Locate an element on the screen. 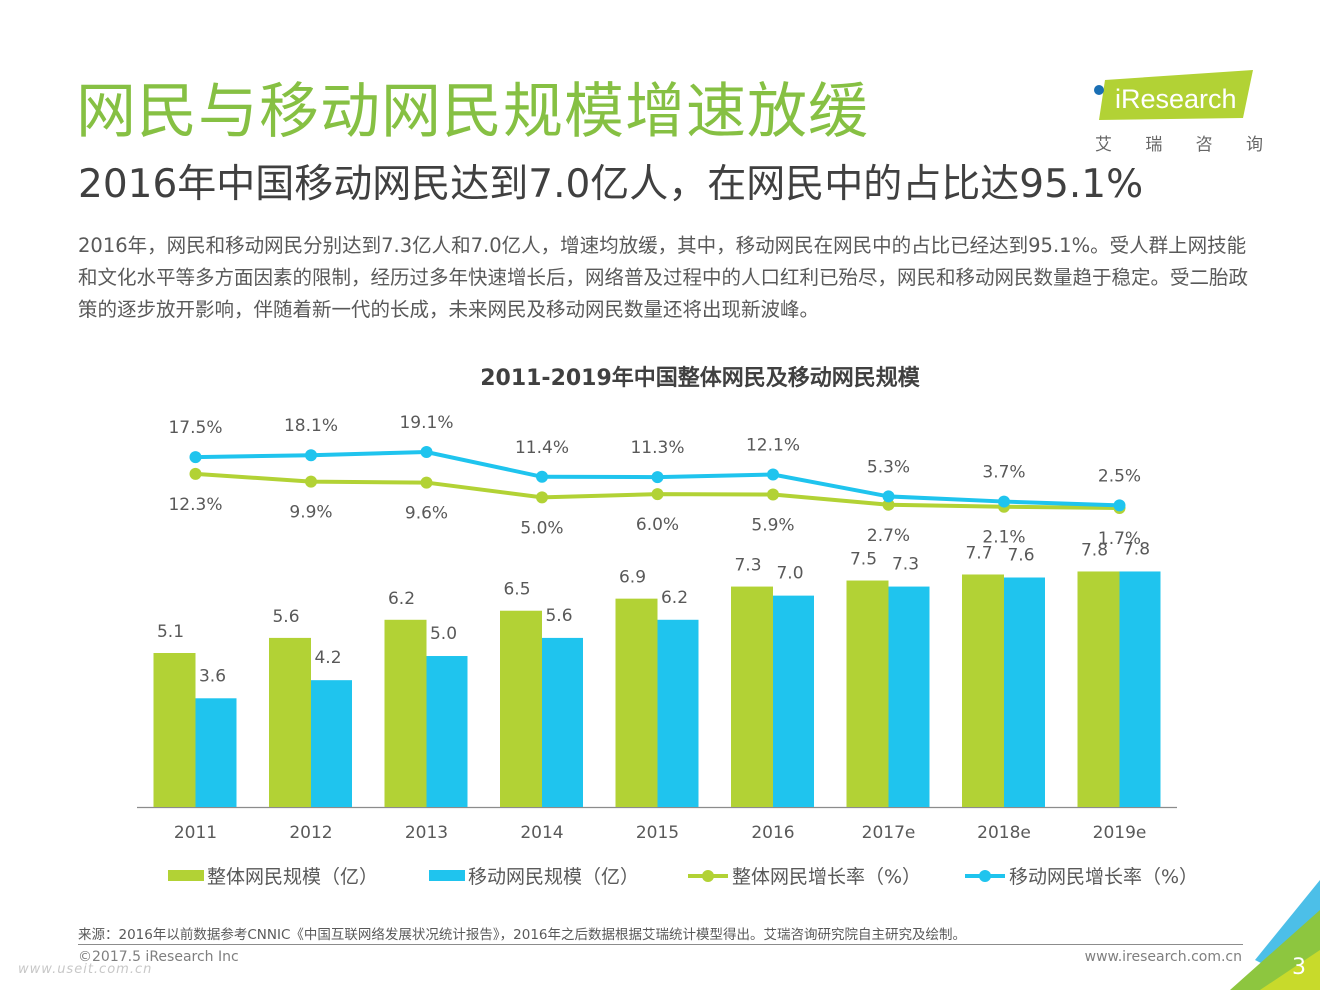 The width and height of the screenshot is (1320, 990). logo-char: 咨 is located at coordinates (1204, 145).